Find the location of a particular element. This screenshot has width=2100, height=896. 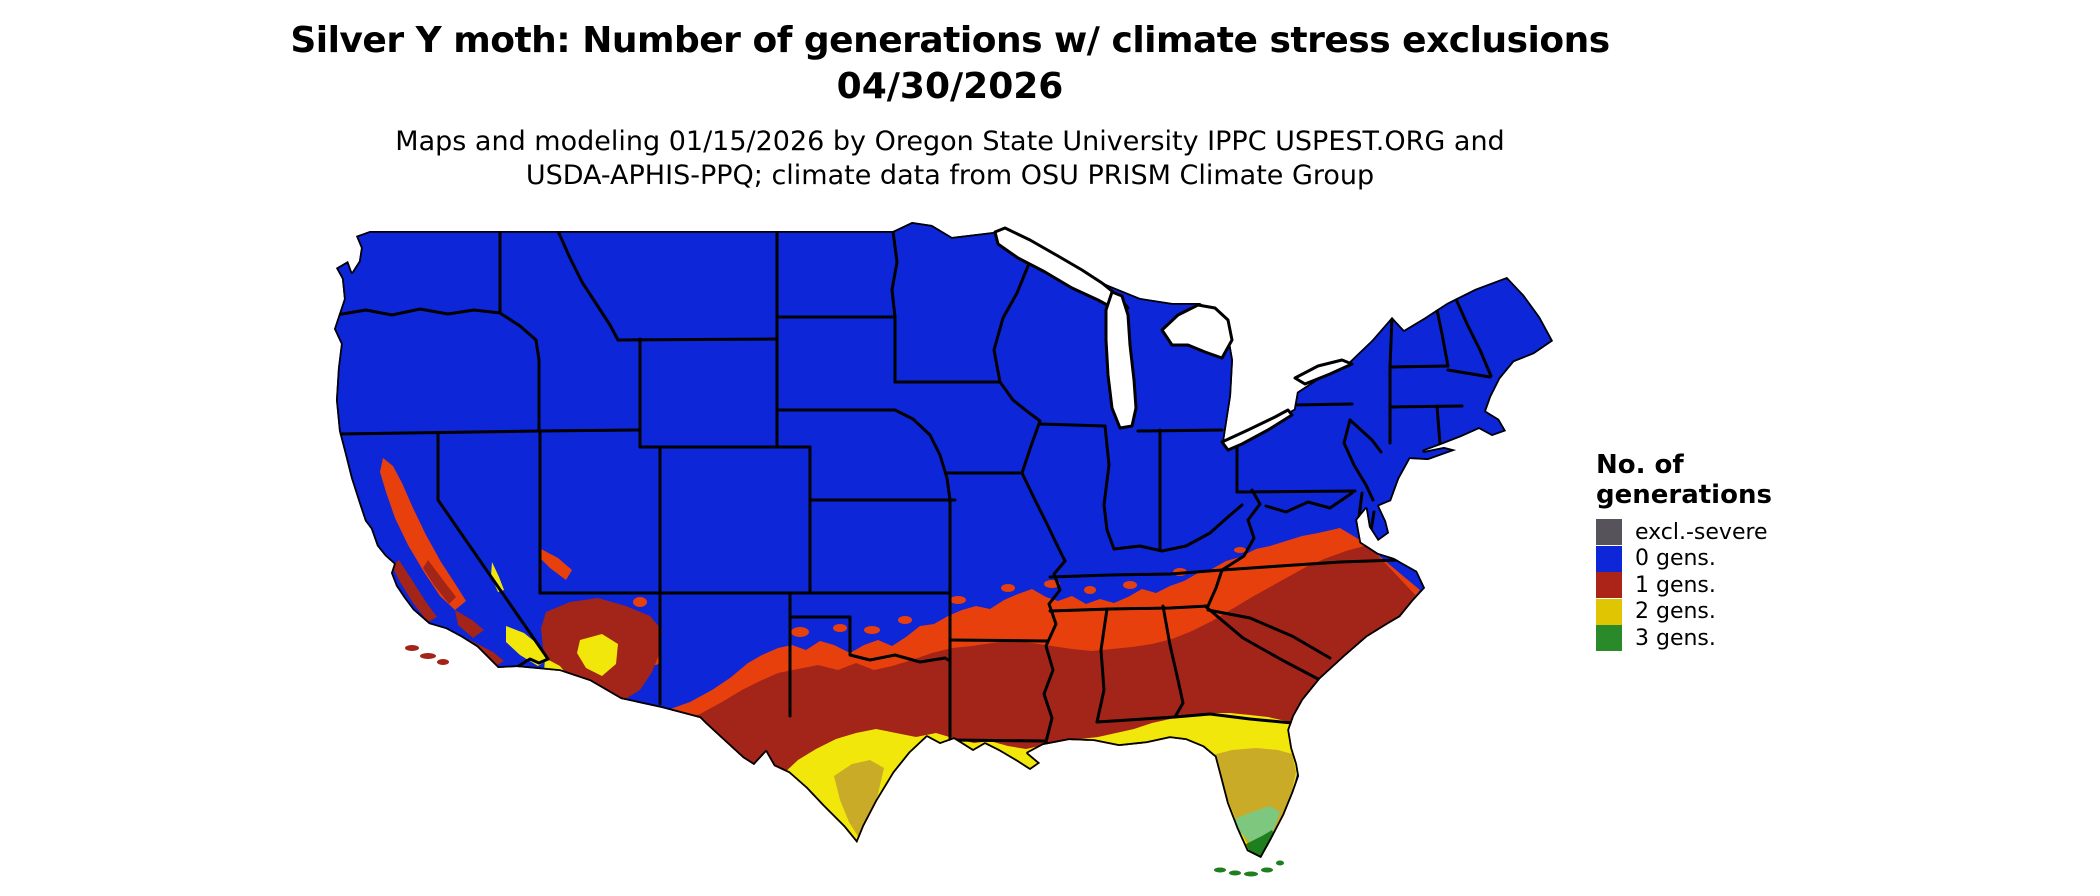

legend-row-1-gens: 1 gens. is located at coordinates (1726, 585).